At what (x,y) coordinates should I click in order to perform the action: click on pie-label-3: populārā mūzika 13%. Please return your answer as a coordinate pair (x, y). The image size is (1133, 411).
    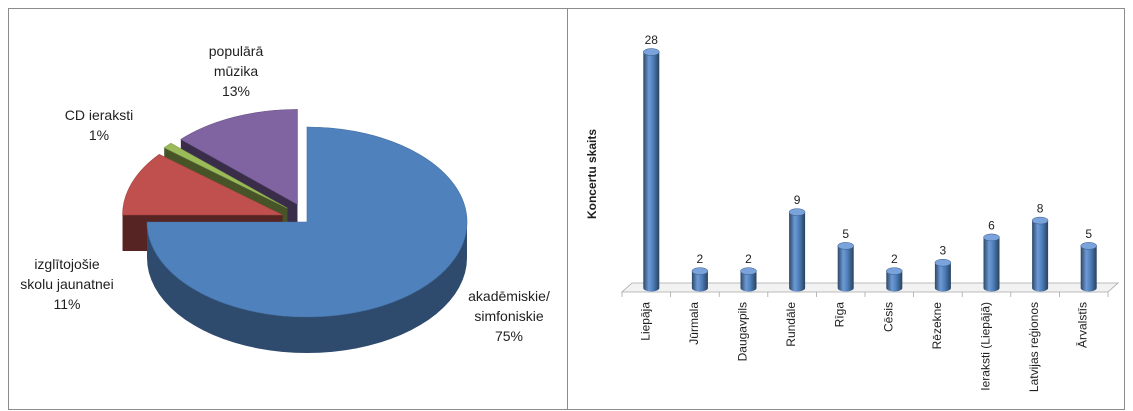
    Looking at the image, I should click on (236, 71).